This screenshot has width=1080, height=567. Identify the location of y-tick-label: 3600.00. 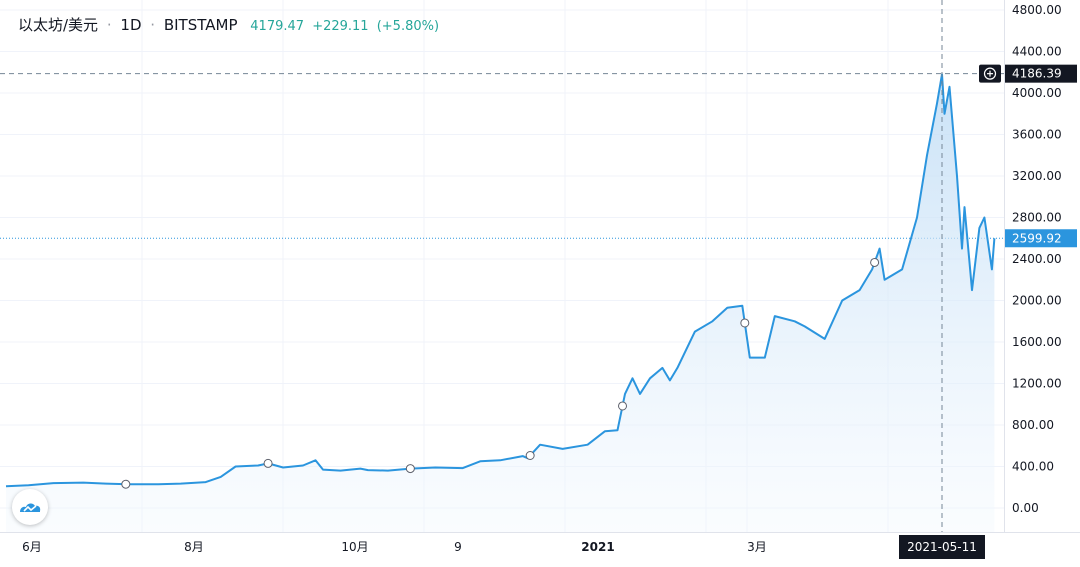
(1037, 135).